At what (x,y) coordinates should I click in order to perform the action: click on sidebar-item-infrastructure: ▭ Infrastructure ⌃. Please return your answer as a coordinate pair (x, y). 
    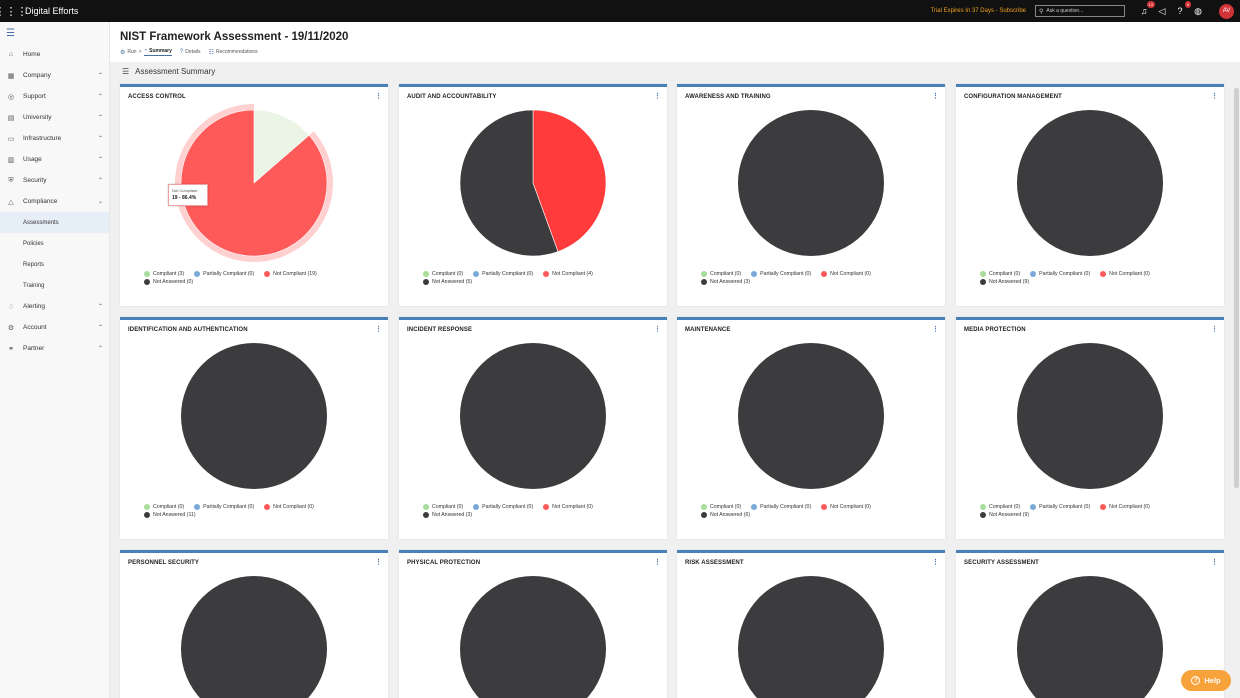
    Looking at the image, I should click on (54, 138).